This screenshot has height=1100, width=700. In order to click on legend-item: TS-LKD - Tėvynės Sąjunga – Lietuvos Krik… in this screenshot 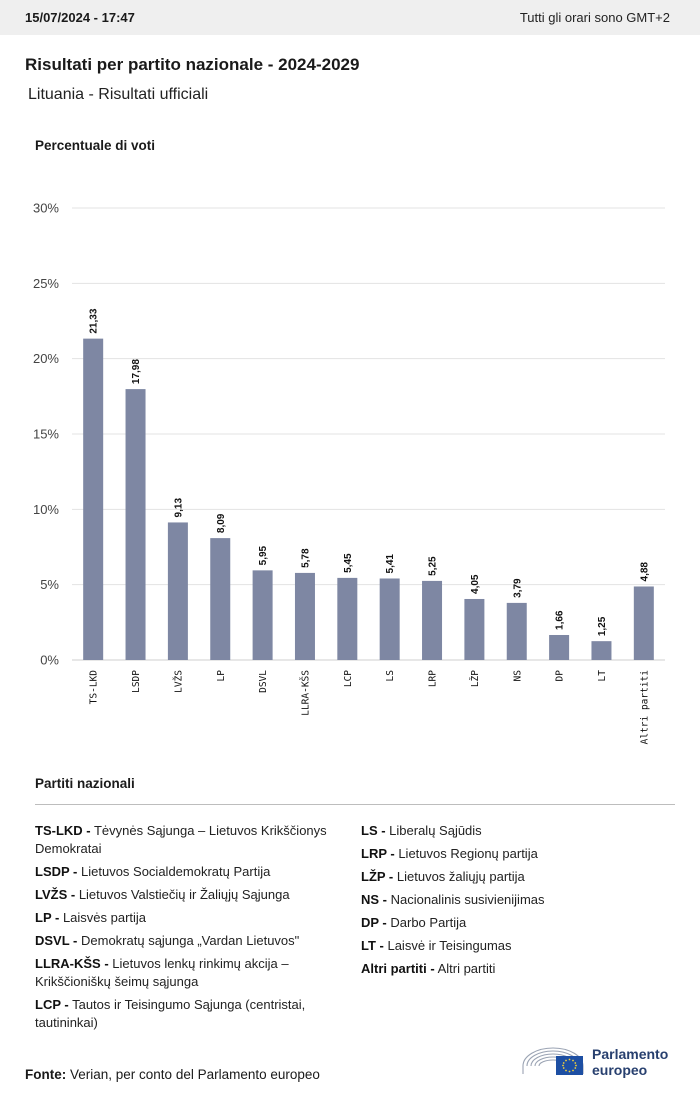, I will do `click(192, 840)`.